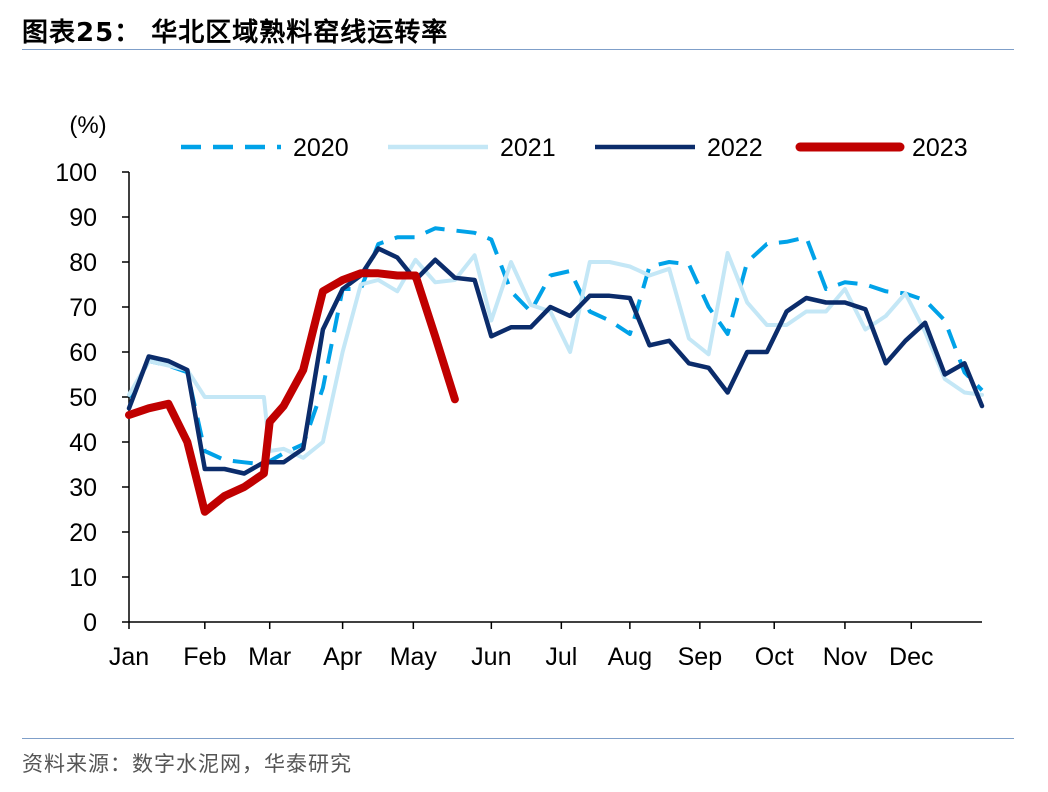 This screenshot has height=792, width=1048. I want to click on x-tick-label: Aug, so click(630, 657).